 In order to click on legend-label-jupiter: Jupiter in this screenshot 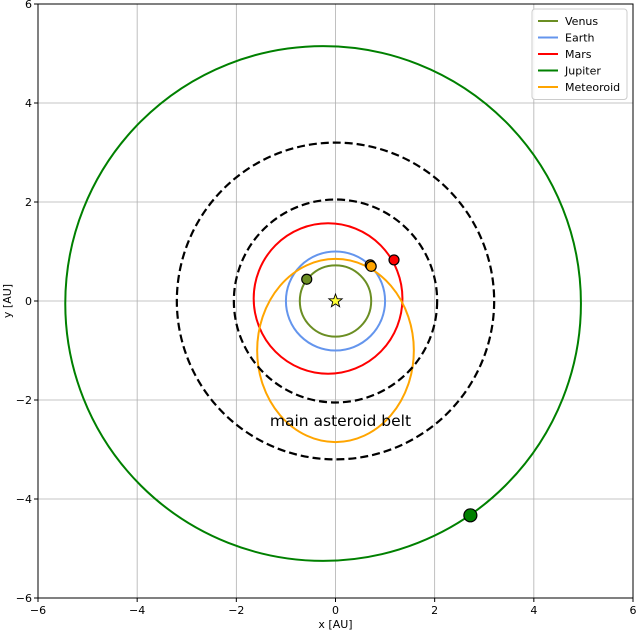, I will do `click(582, 71)`.